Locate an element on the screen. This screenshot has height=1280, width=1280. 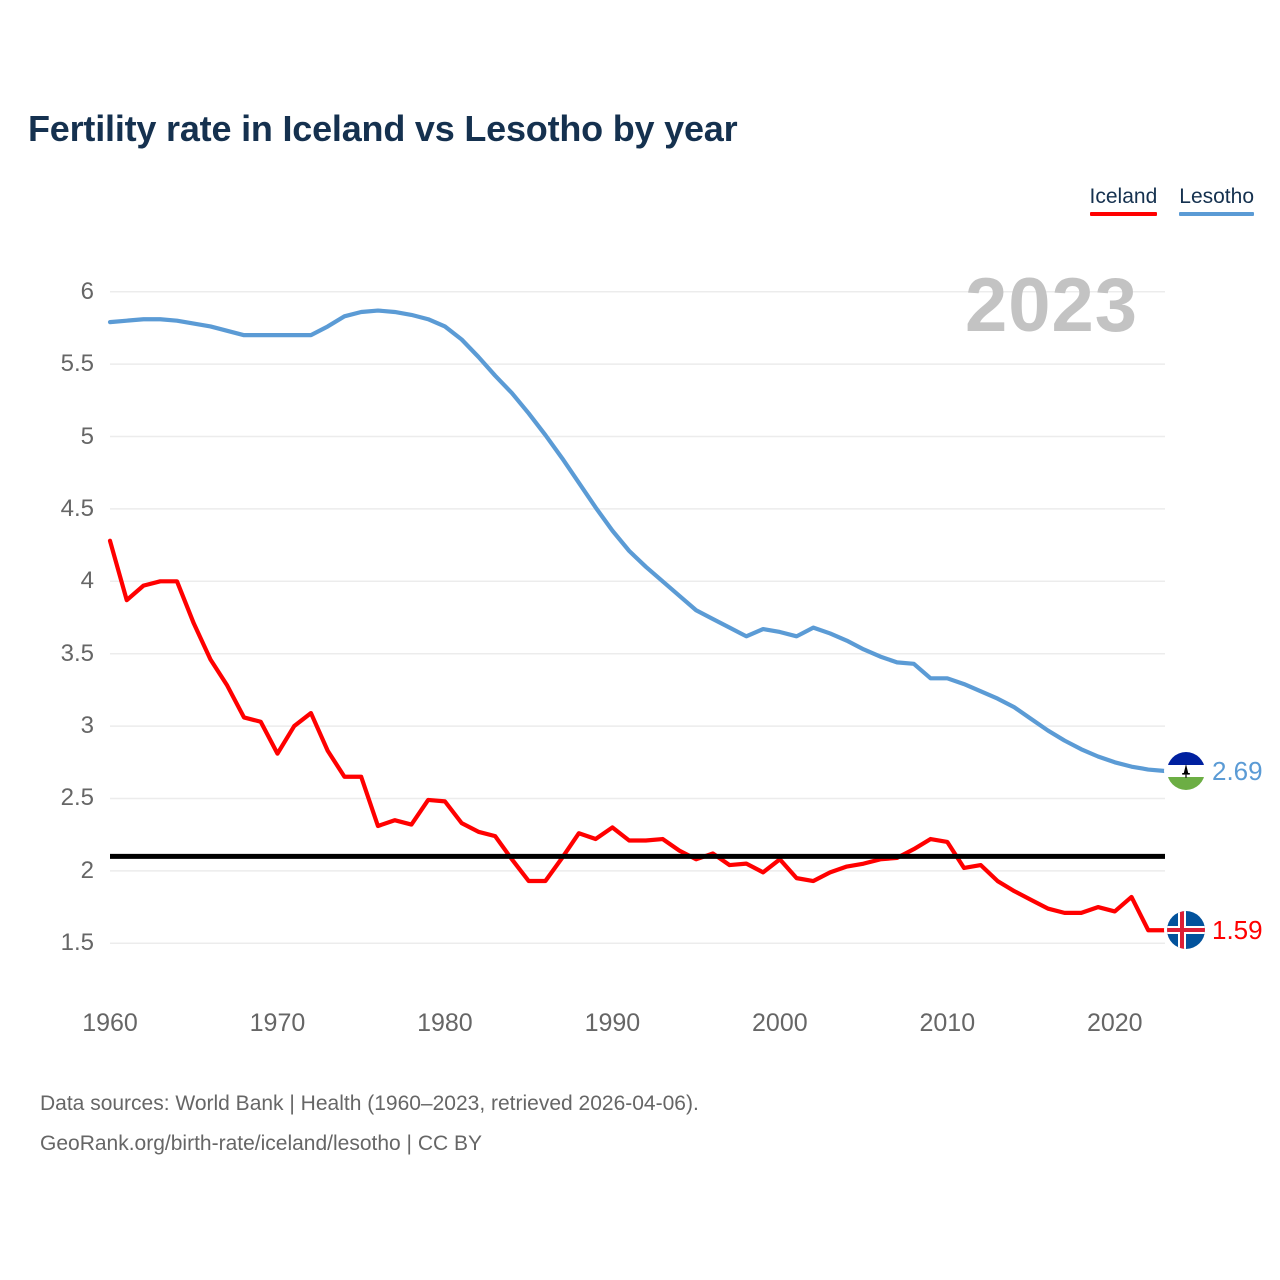
x-tick-label: 1980 is located at coordinates (445, 1023).